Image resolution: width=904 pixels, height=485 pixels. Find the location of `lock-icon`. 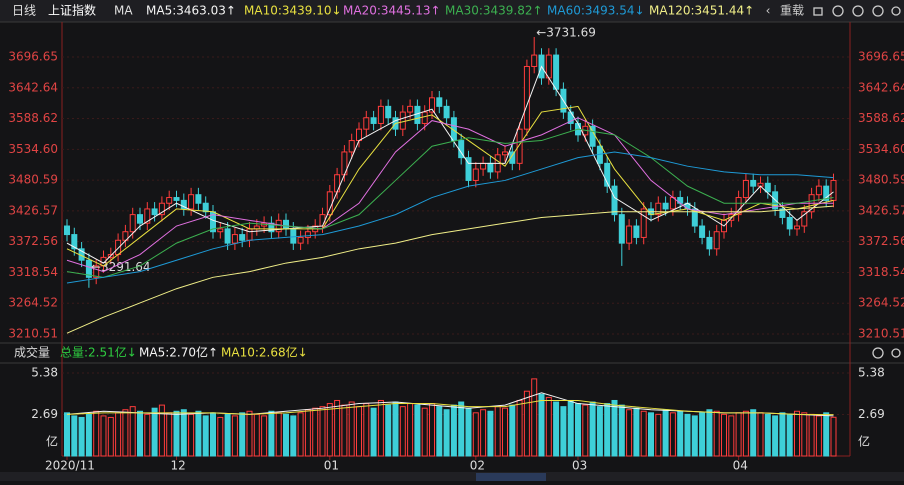

lock-icon is located at coordinates (818, 11).